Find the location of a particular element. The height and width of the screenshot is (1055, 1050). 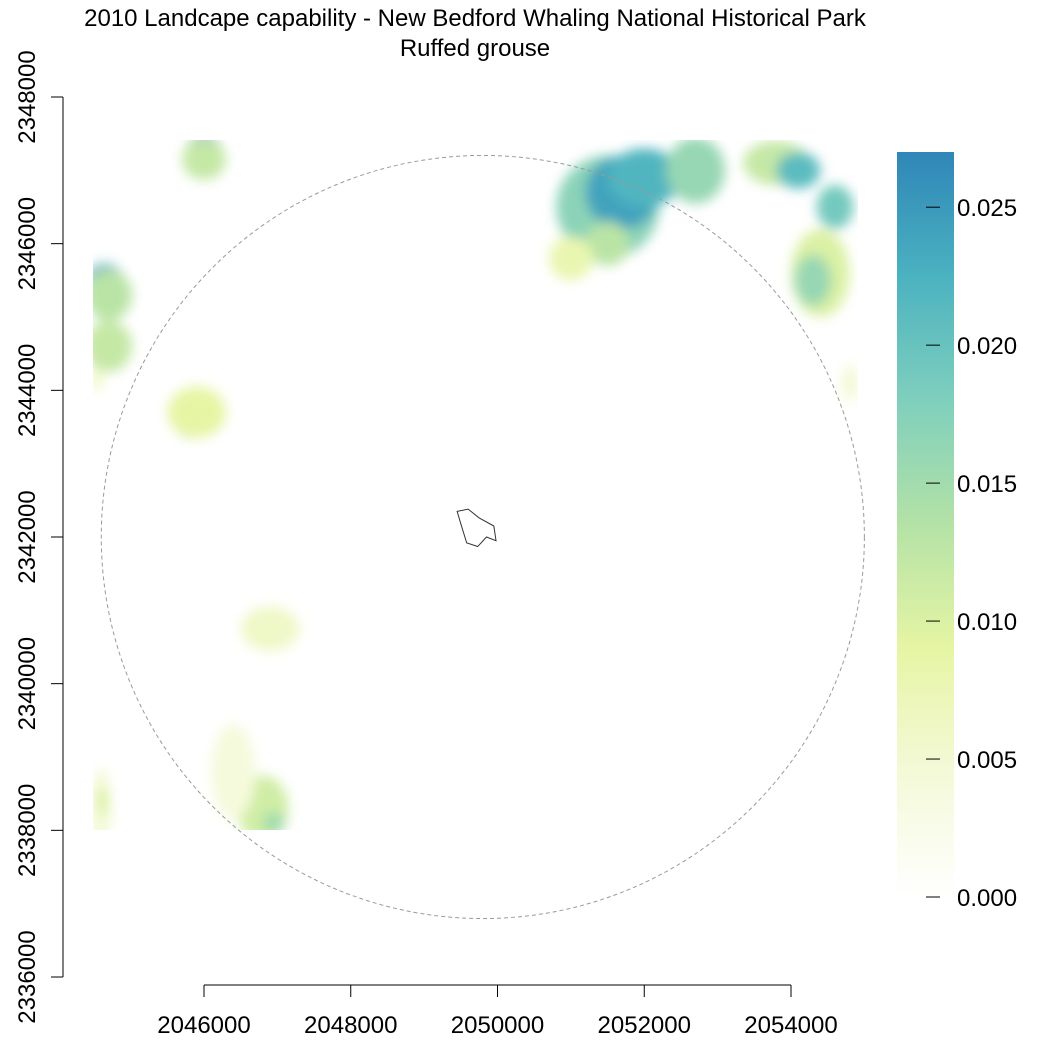

x-tick-label: 2052000 is located at coordinates (644, 1025).